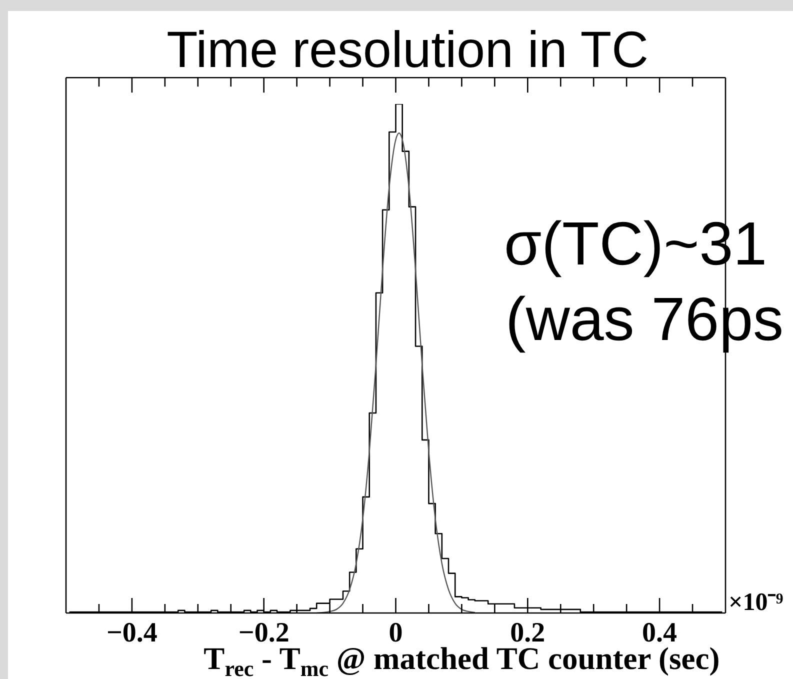  I want to click on chart-title: Time resolution in TC, so click(407, 49).